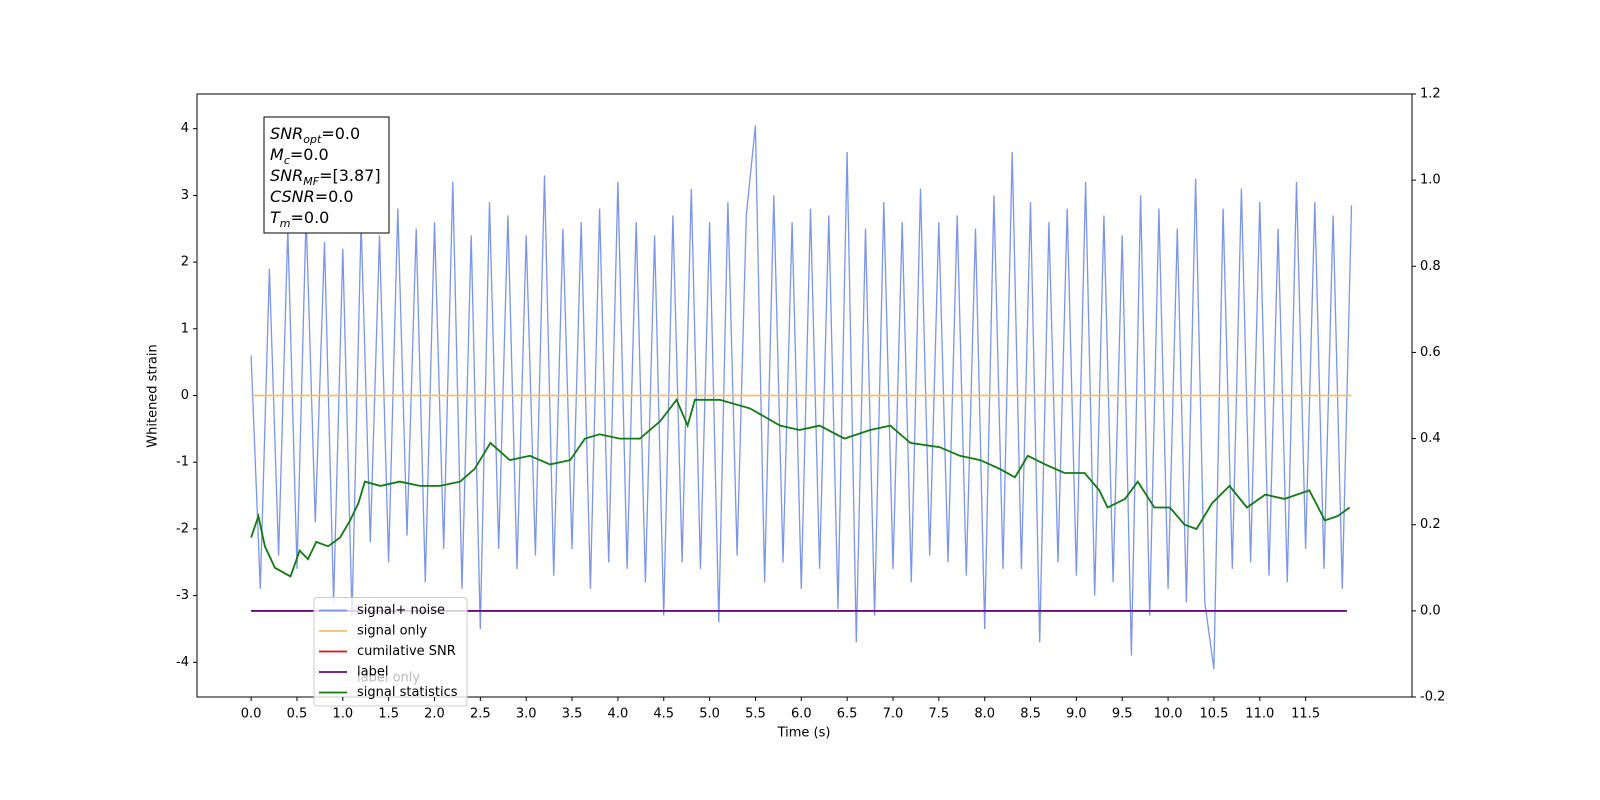 Image resolution: width=1600 pixels, height=800 pixels. What do you see at coordinates (285, 223) in the screenshot?
I see `annotation-subscript: m` at bounding box center [285, 223].